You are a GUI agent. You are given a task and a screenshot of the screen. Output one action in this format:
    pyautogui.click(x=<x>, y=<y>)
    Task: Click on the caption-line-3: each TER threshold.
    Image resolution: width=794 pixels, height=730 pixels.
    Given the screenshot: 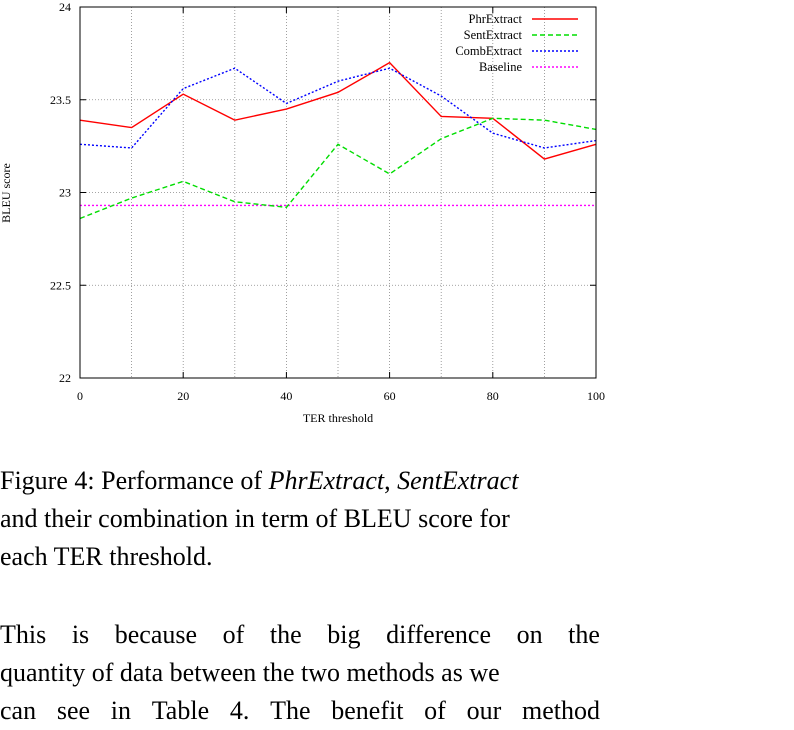 What is the action you would take?
    pyautogui.click(x=106, y=556)
    